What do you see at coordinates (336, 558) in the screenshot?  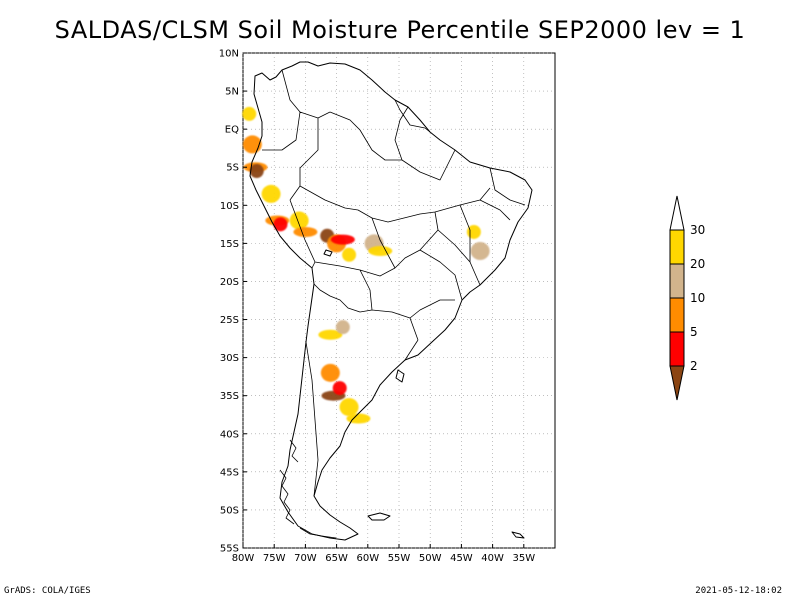 I see `lon-tick-label: 65W` at bounding box center [336, 558].